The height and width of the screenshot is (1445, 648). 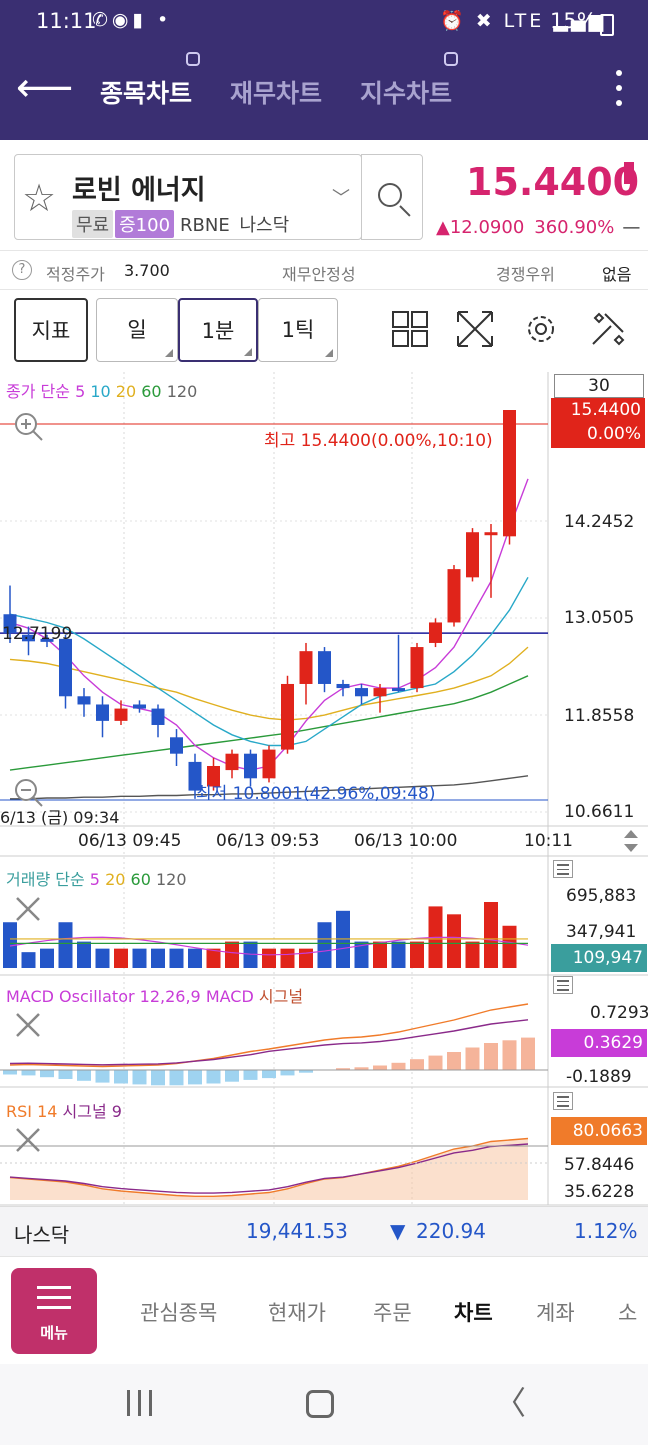 What do you see at coordinates (269, 946) in the screenshot?
I see `volume-ma5-line` at bounding box center [269, 946].